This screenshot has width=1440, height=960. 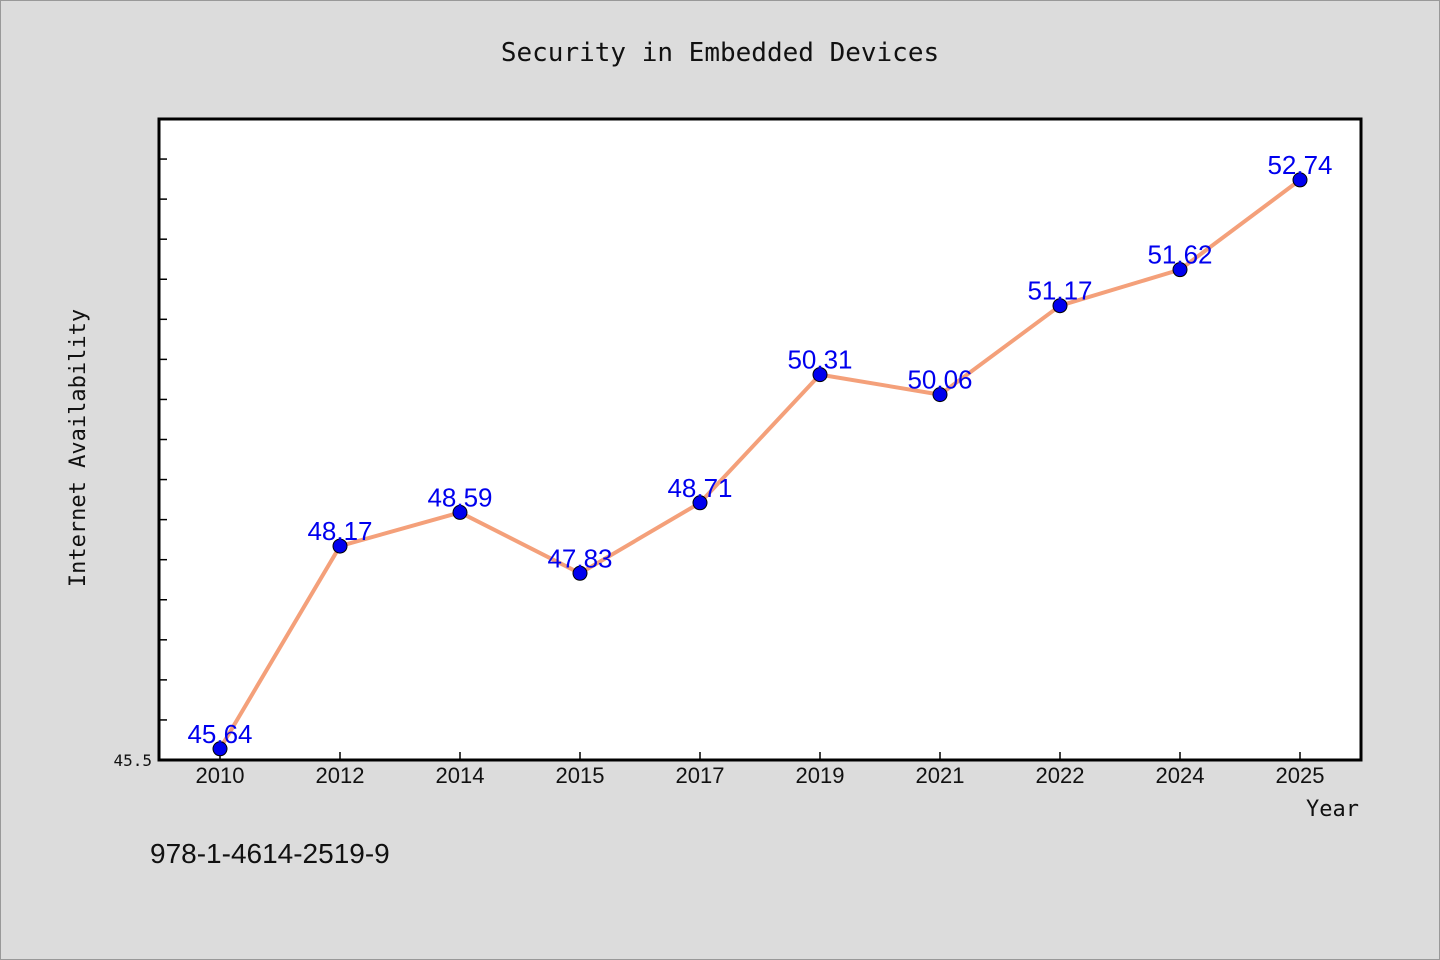 What do you see at coordinates (220, 775) in the screenshot?
I see `x-tick-label: 2010` at bounding box center [220, 775].